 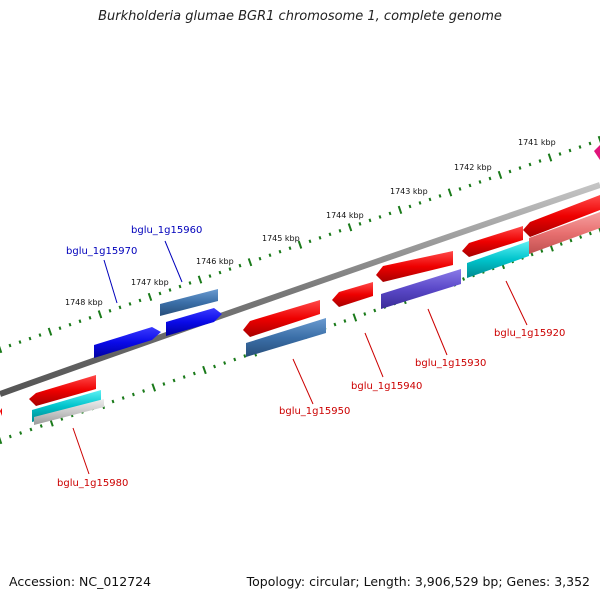 What do you see at coordinates (101, 251) in the screenshot?
I see `label-bglu_1g15970: bglu_1g15970` at bounding box center [101, 251].